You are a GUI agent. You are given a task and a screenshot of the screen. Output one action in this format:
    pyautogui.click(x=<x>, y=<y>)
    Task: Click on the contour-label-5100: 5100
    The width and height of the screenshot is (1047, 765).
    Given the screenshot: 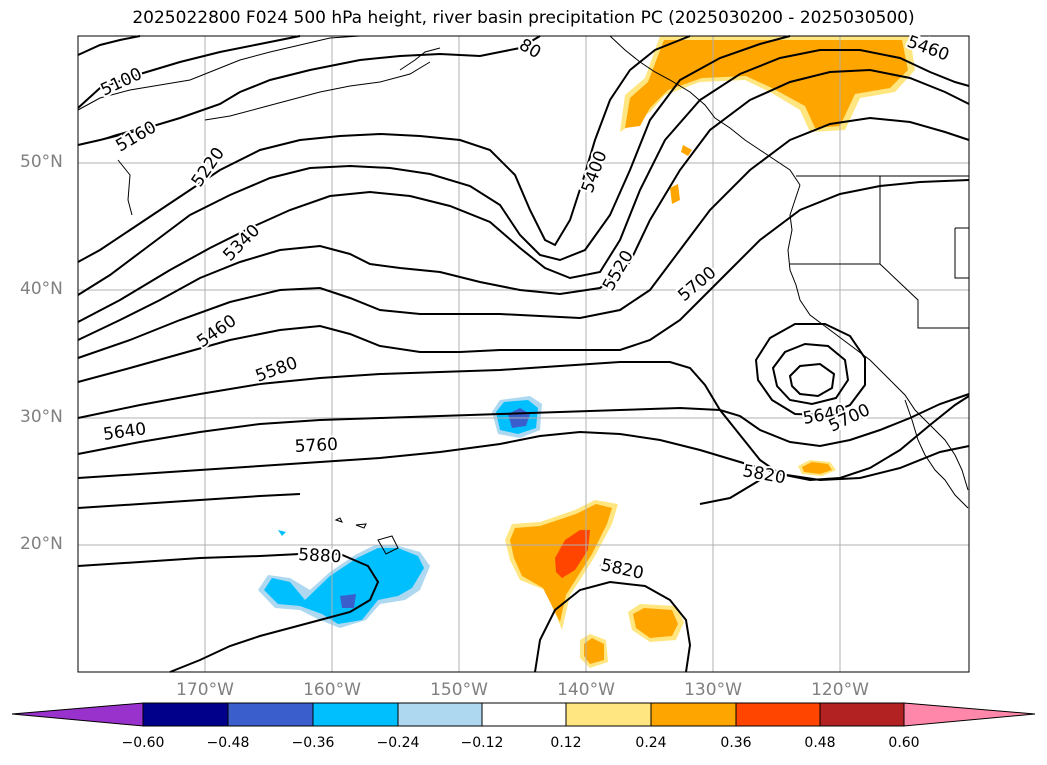 What is the action you would take?
    pyautogui.click(x=122, y=82)
    